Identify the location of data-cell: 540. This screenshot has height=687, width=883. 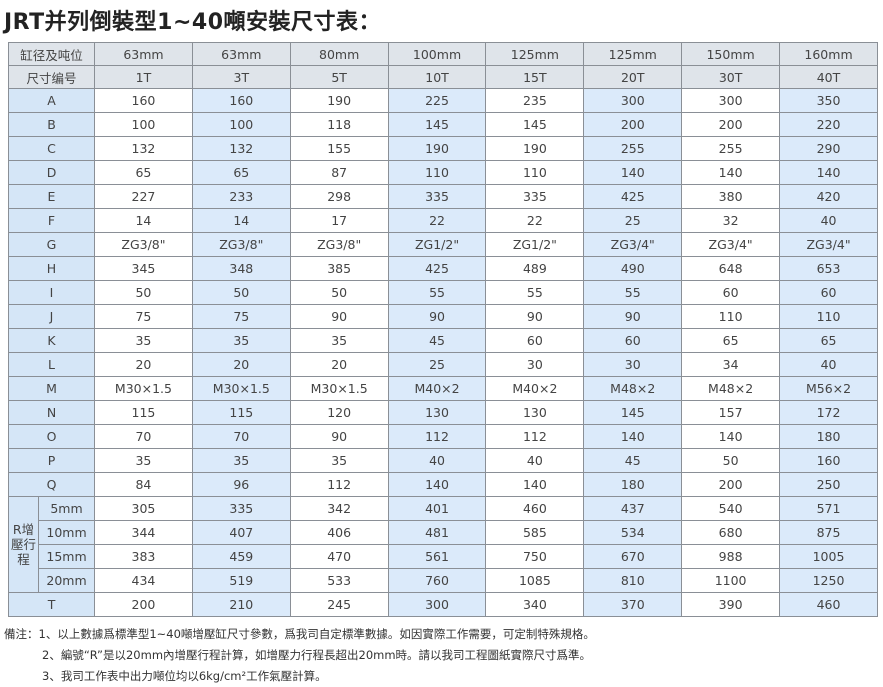
(731, 508).